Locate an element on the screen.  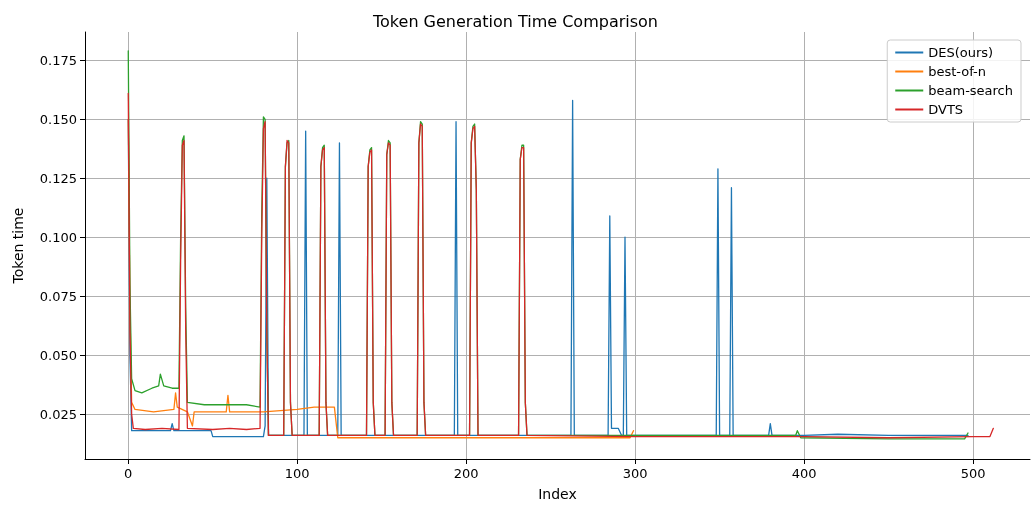
x-tick-label: 100 is located at coordinates (297, 473).